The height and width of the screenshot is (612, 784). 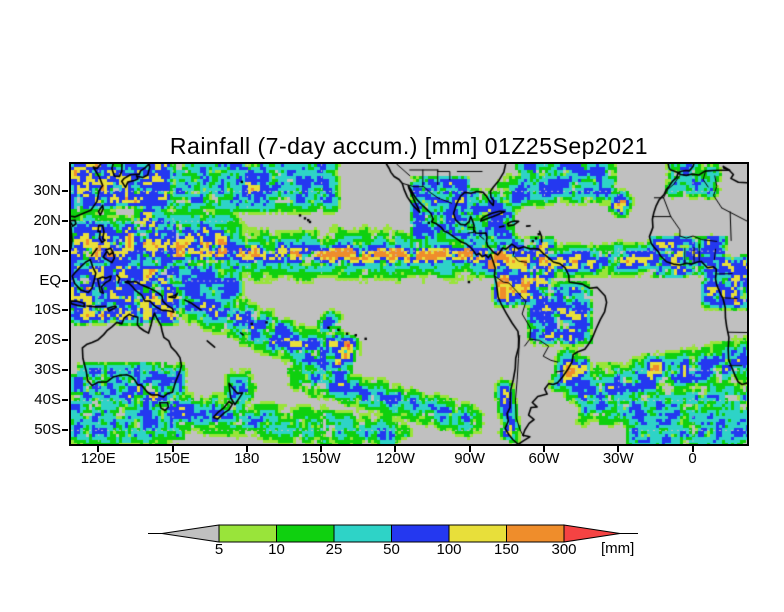 I want to click on colorbar, so click(x=393, y=533).